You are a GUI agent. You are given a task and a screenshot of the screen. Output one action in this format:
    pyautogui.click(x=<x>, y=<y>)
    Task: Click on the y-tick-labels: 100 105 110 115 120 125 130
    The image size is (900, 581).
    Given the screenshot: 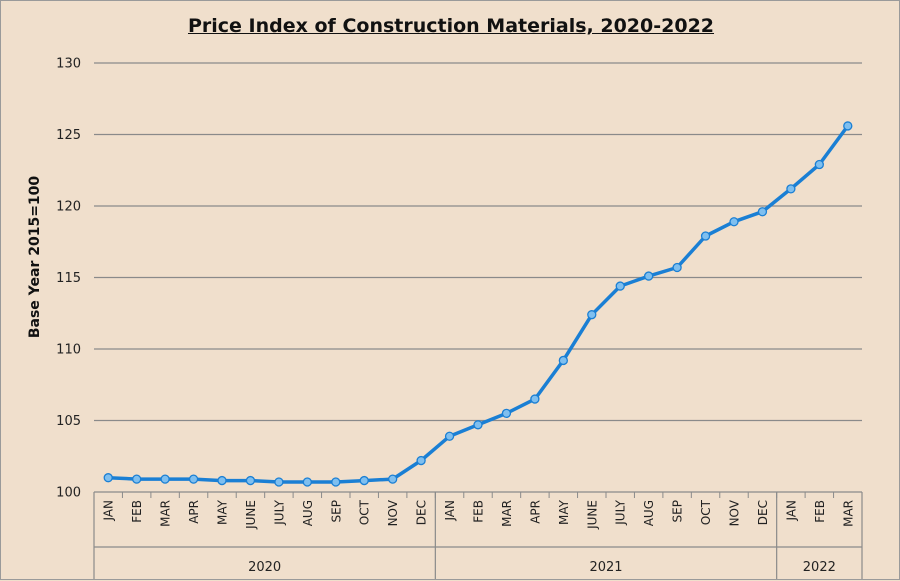 What is the action you would take?
    pyautogui.click(x=68, y=279)
    